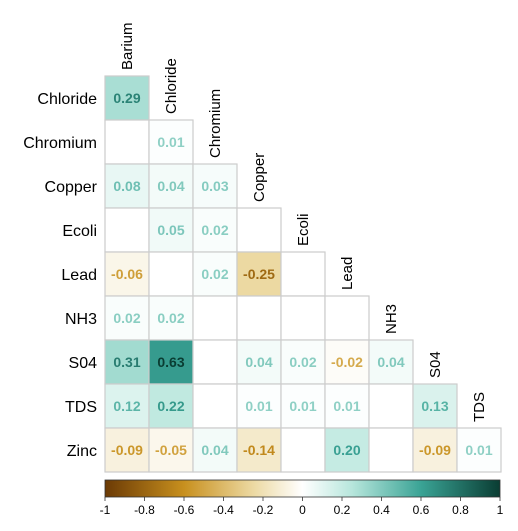  I want to click on row-label: TDS, so click(81, 407).